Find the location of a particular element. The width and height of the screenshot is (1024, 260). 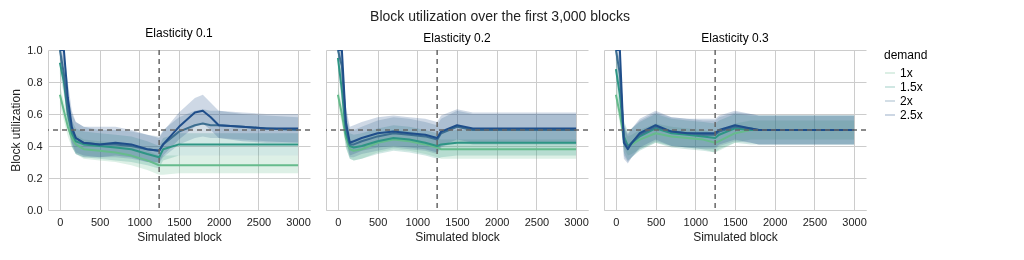

y-tick-label: 0.0 is located at coordinates (35, 209).